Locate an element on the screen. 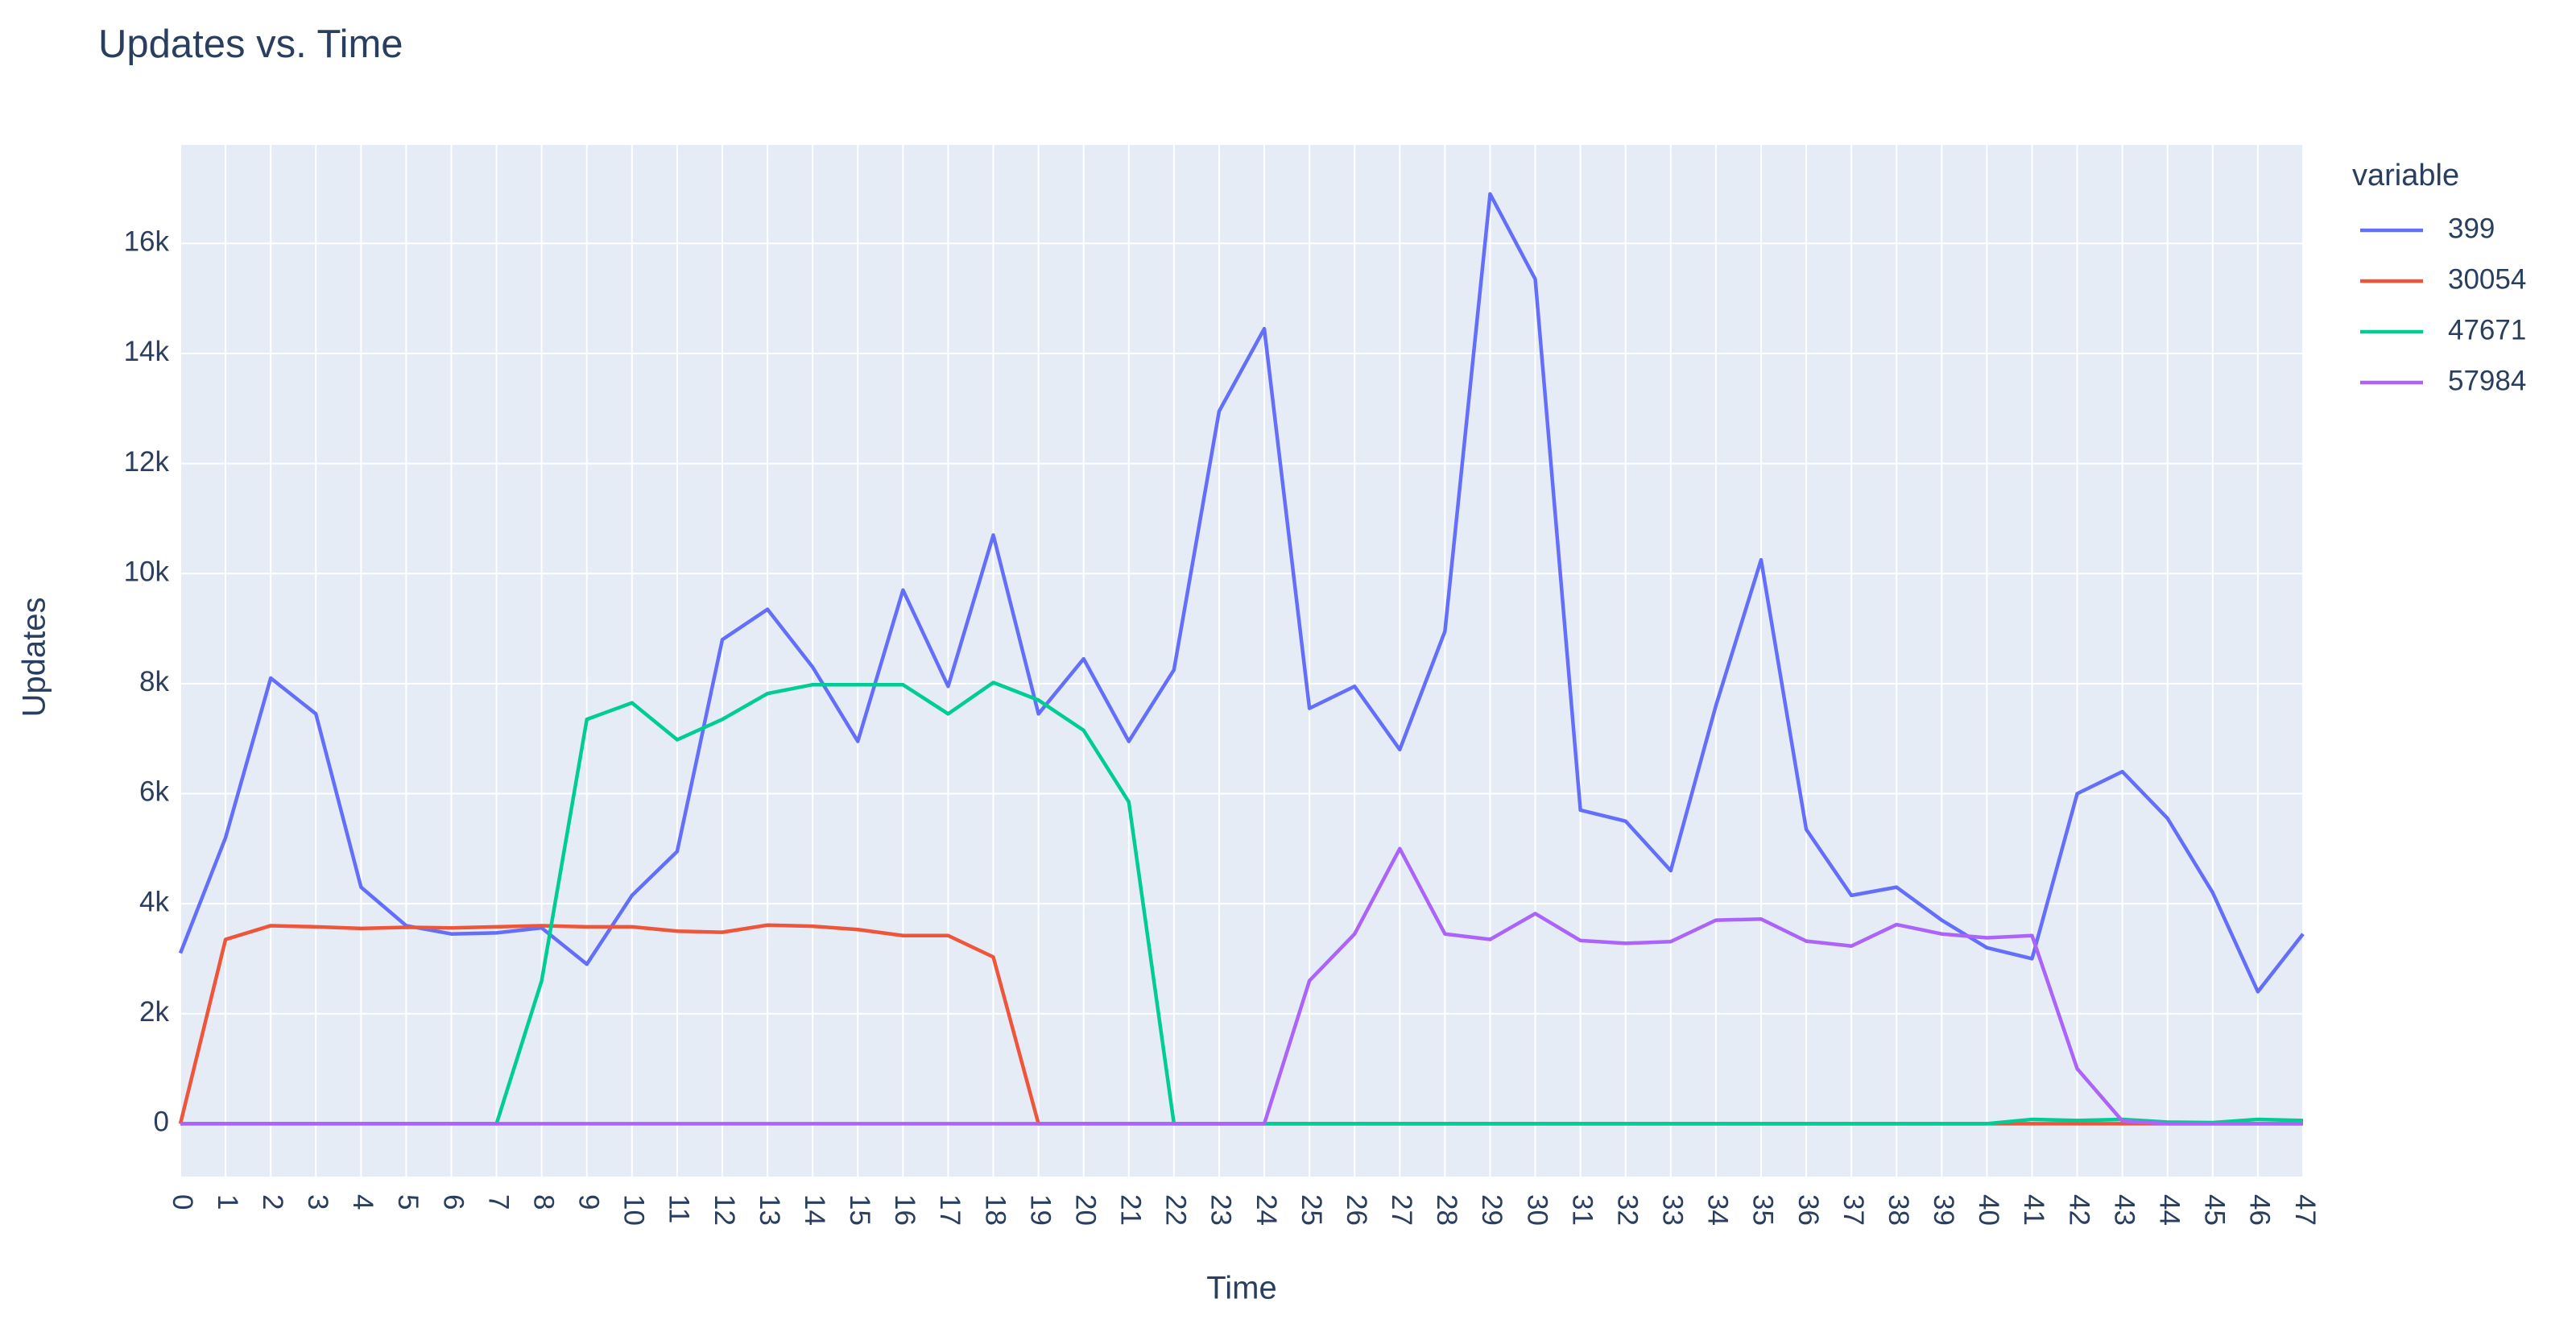 The image size is (2576, 1332). legend-label: 399 is located at coordinates (2471, 228).